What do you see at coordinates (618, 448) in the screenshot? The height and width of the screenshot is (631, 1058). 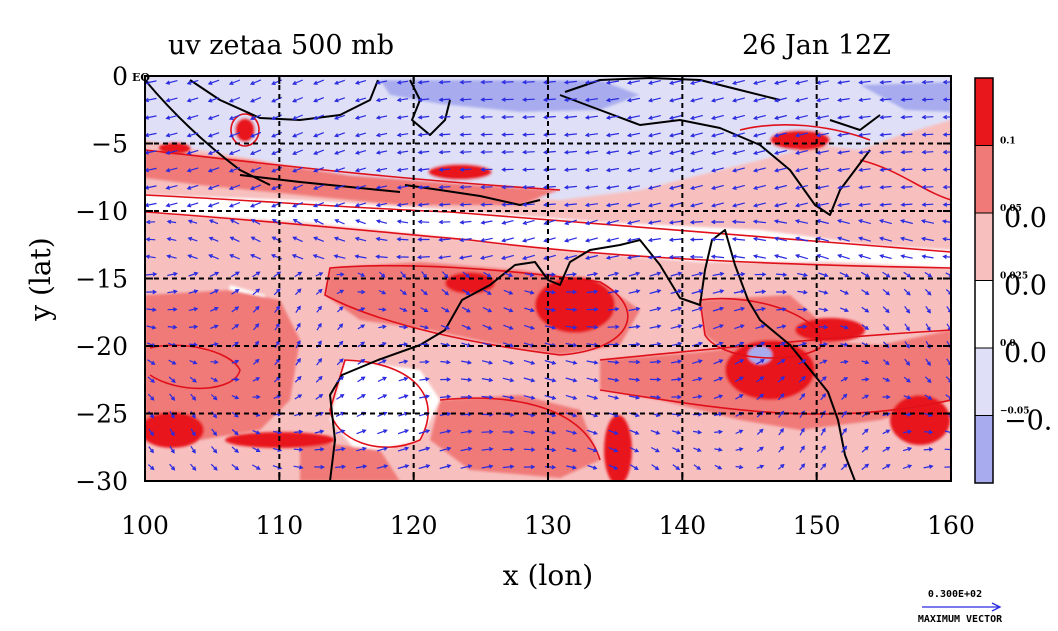 I see `vorticity-core-south` at bounding box center [618, 448].